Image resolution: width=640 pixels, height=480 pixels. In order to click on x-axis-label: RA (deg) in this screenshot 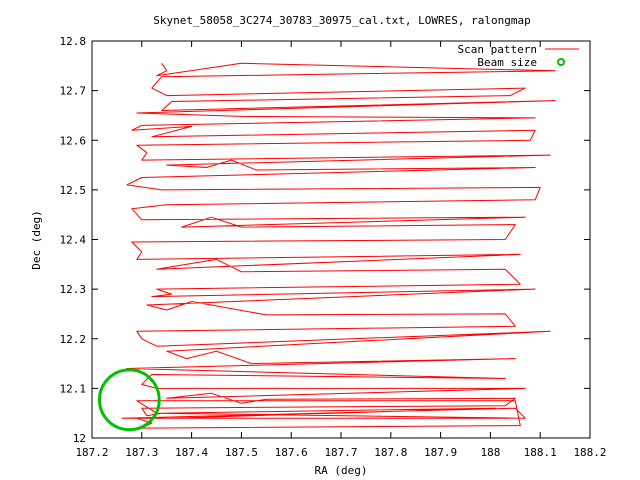, I will do `click(341, 470)`.